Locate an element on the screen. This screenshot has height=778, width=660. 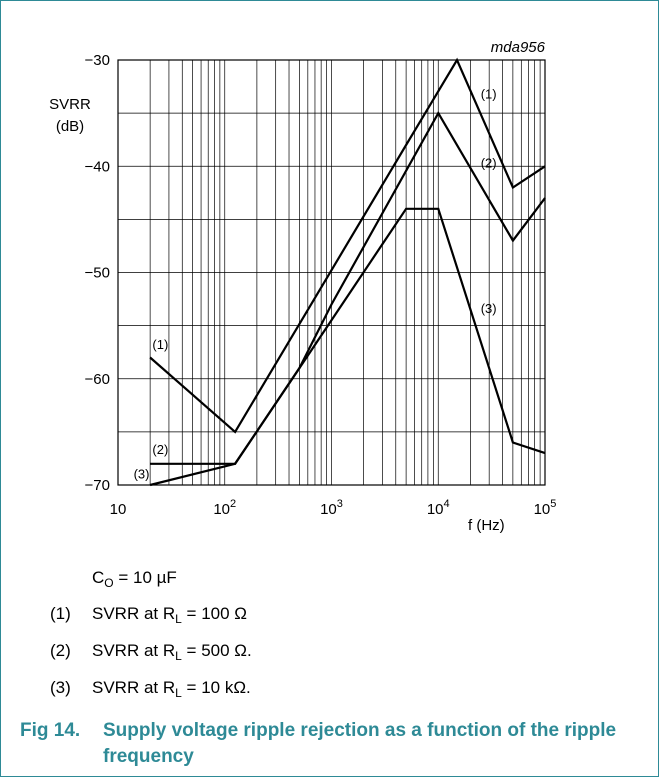
note-item-1: (1) SVRR at RL = 100 Ω is located at coordinates (148, 616).